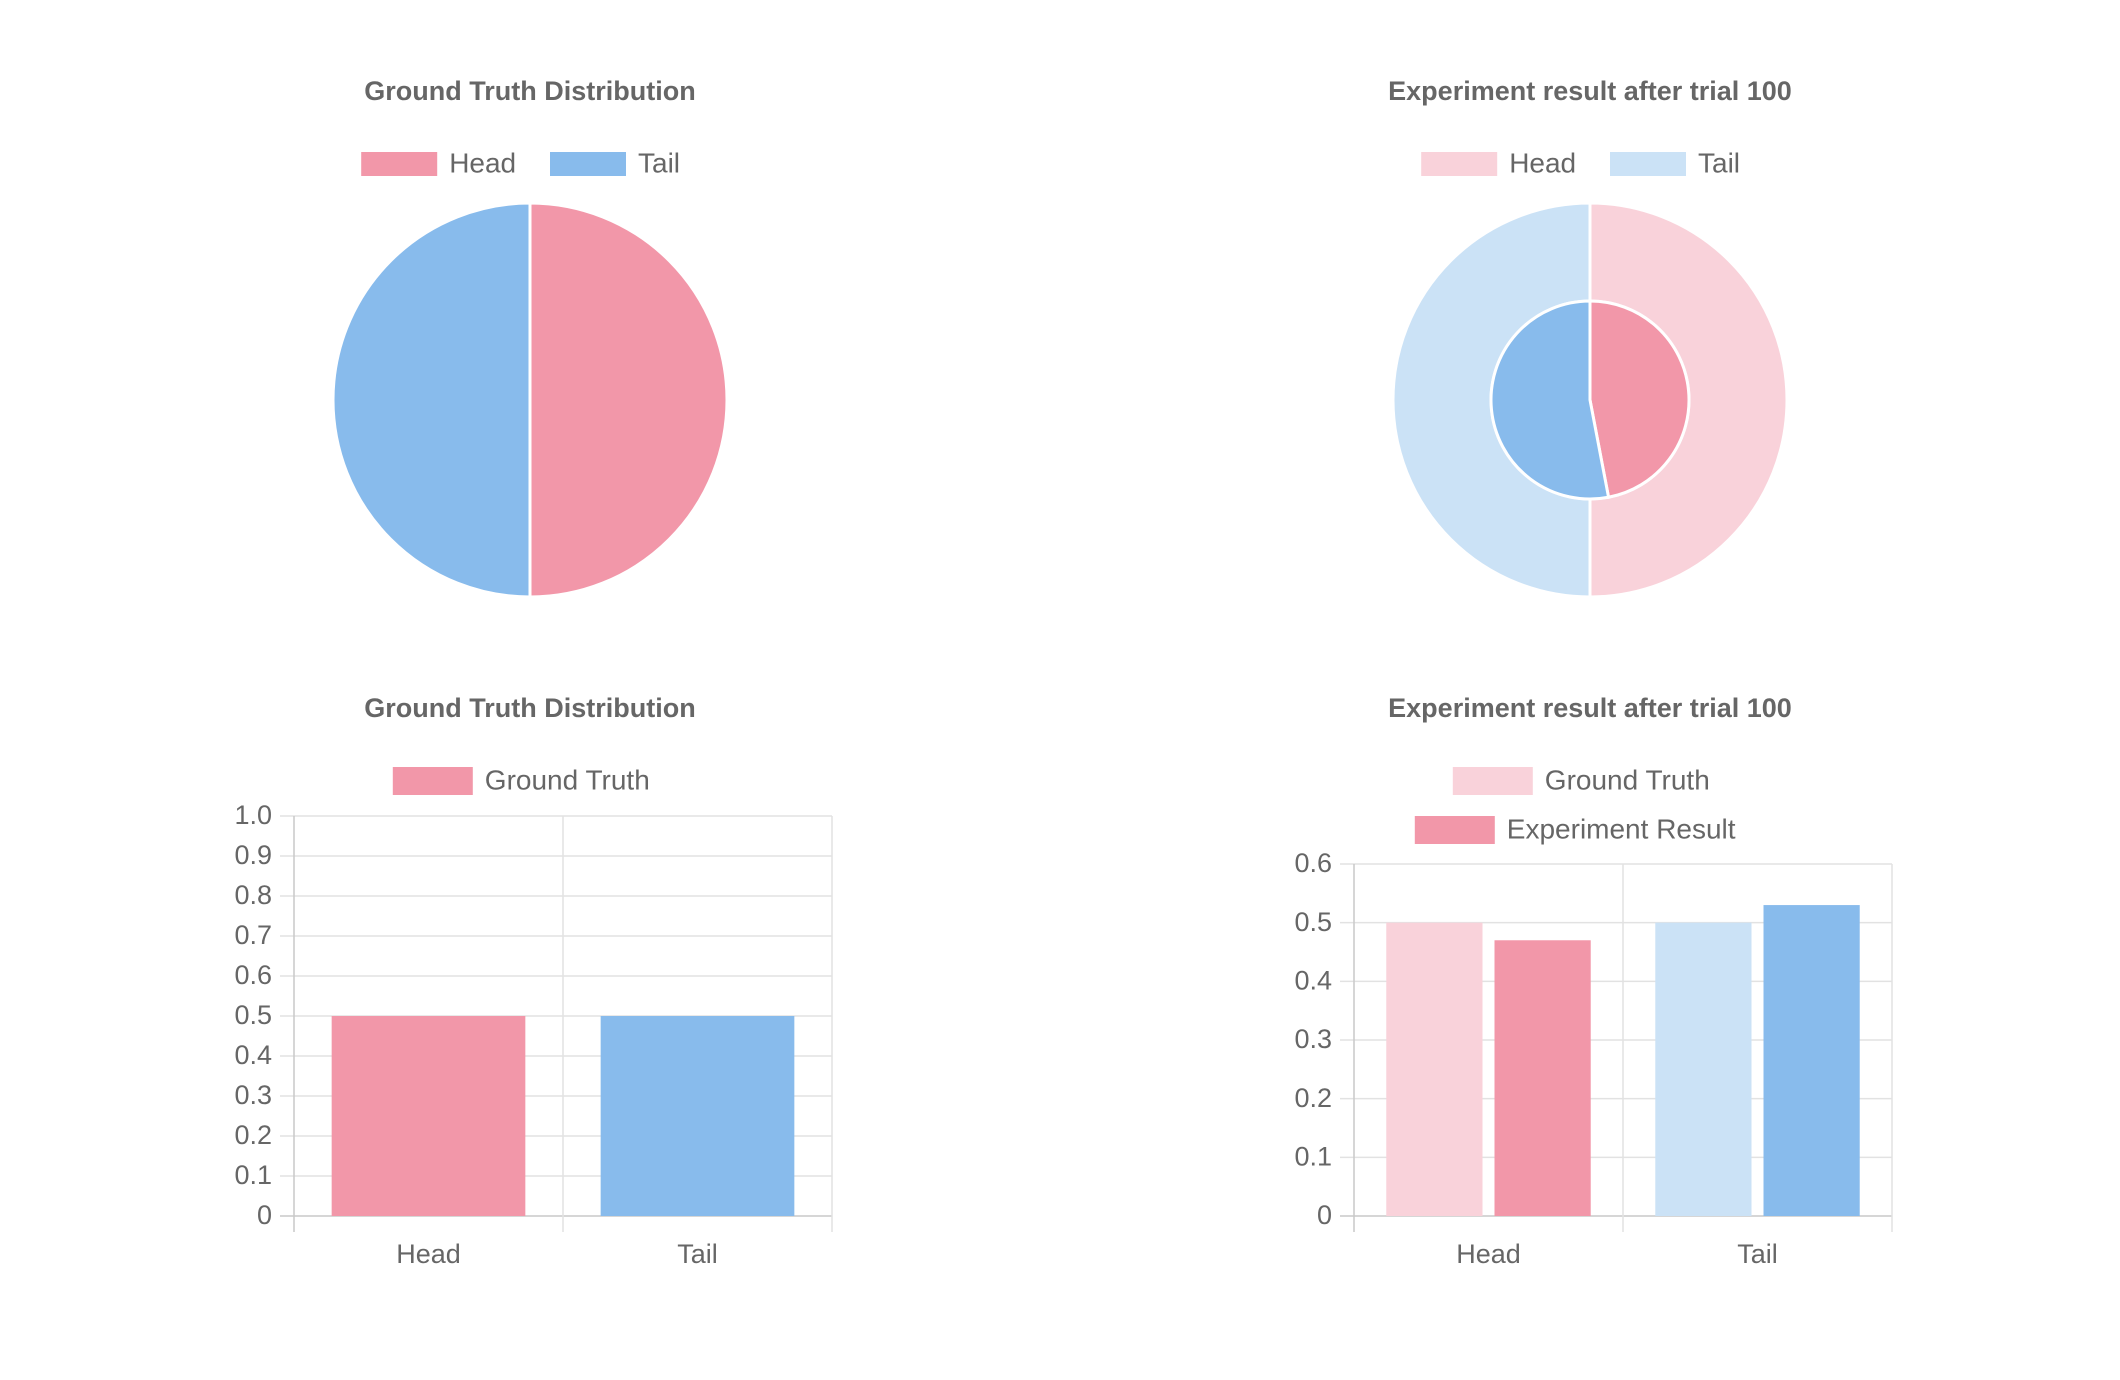 The height and width of the screenshot is (1380, 2120). I want to click on y-tick-label: 0.8, so click(253, 895).